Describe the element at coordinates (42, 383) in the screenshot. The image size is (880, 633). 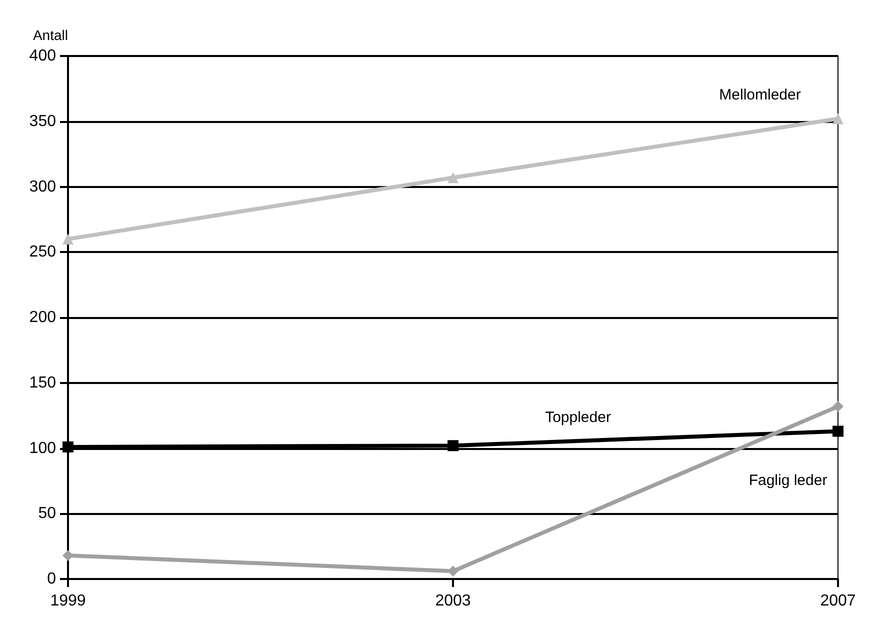
I see `y-tick-label: 150` at that location.